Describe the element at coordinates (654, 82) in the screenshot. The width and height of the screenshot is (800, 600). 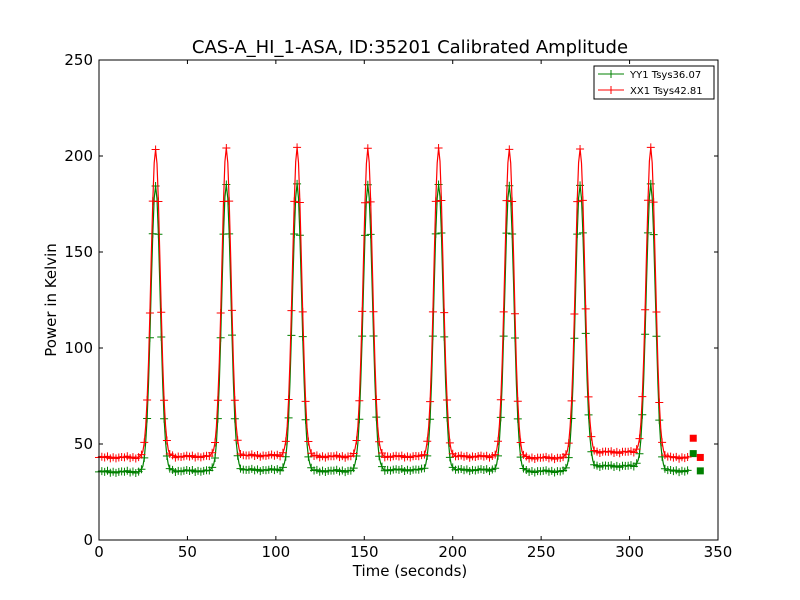
I see `legend: YY1 Tsys36.07 XX1 Tsys42.81` at that location.